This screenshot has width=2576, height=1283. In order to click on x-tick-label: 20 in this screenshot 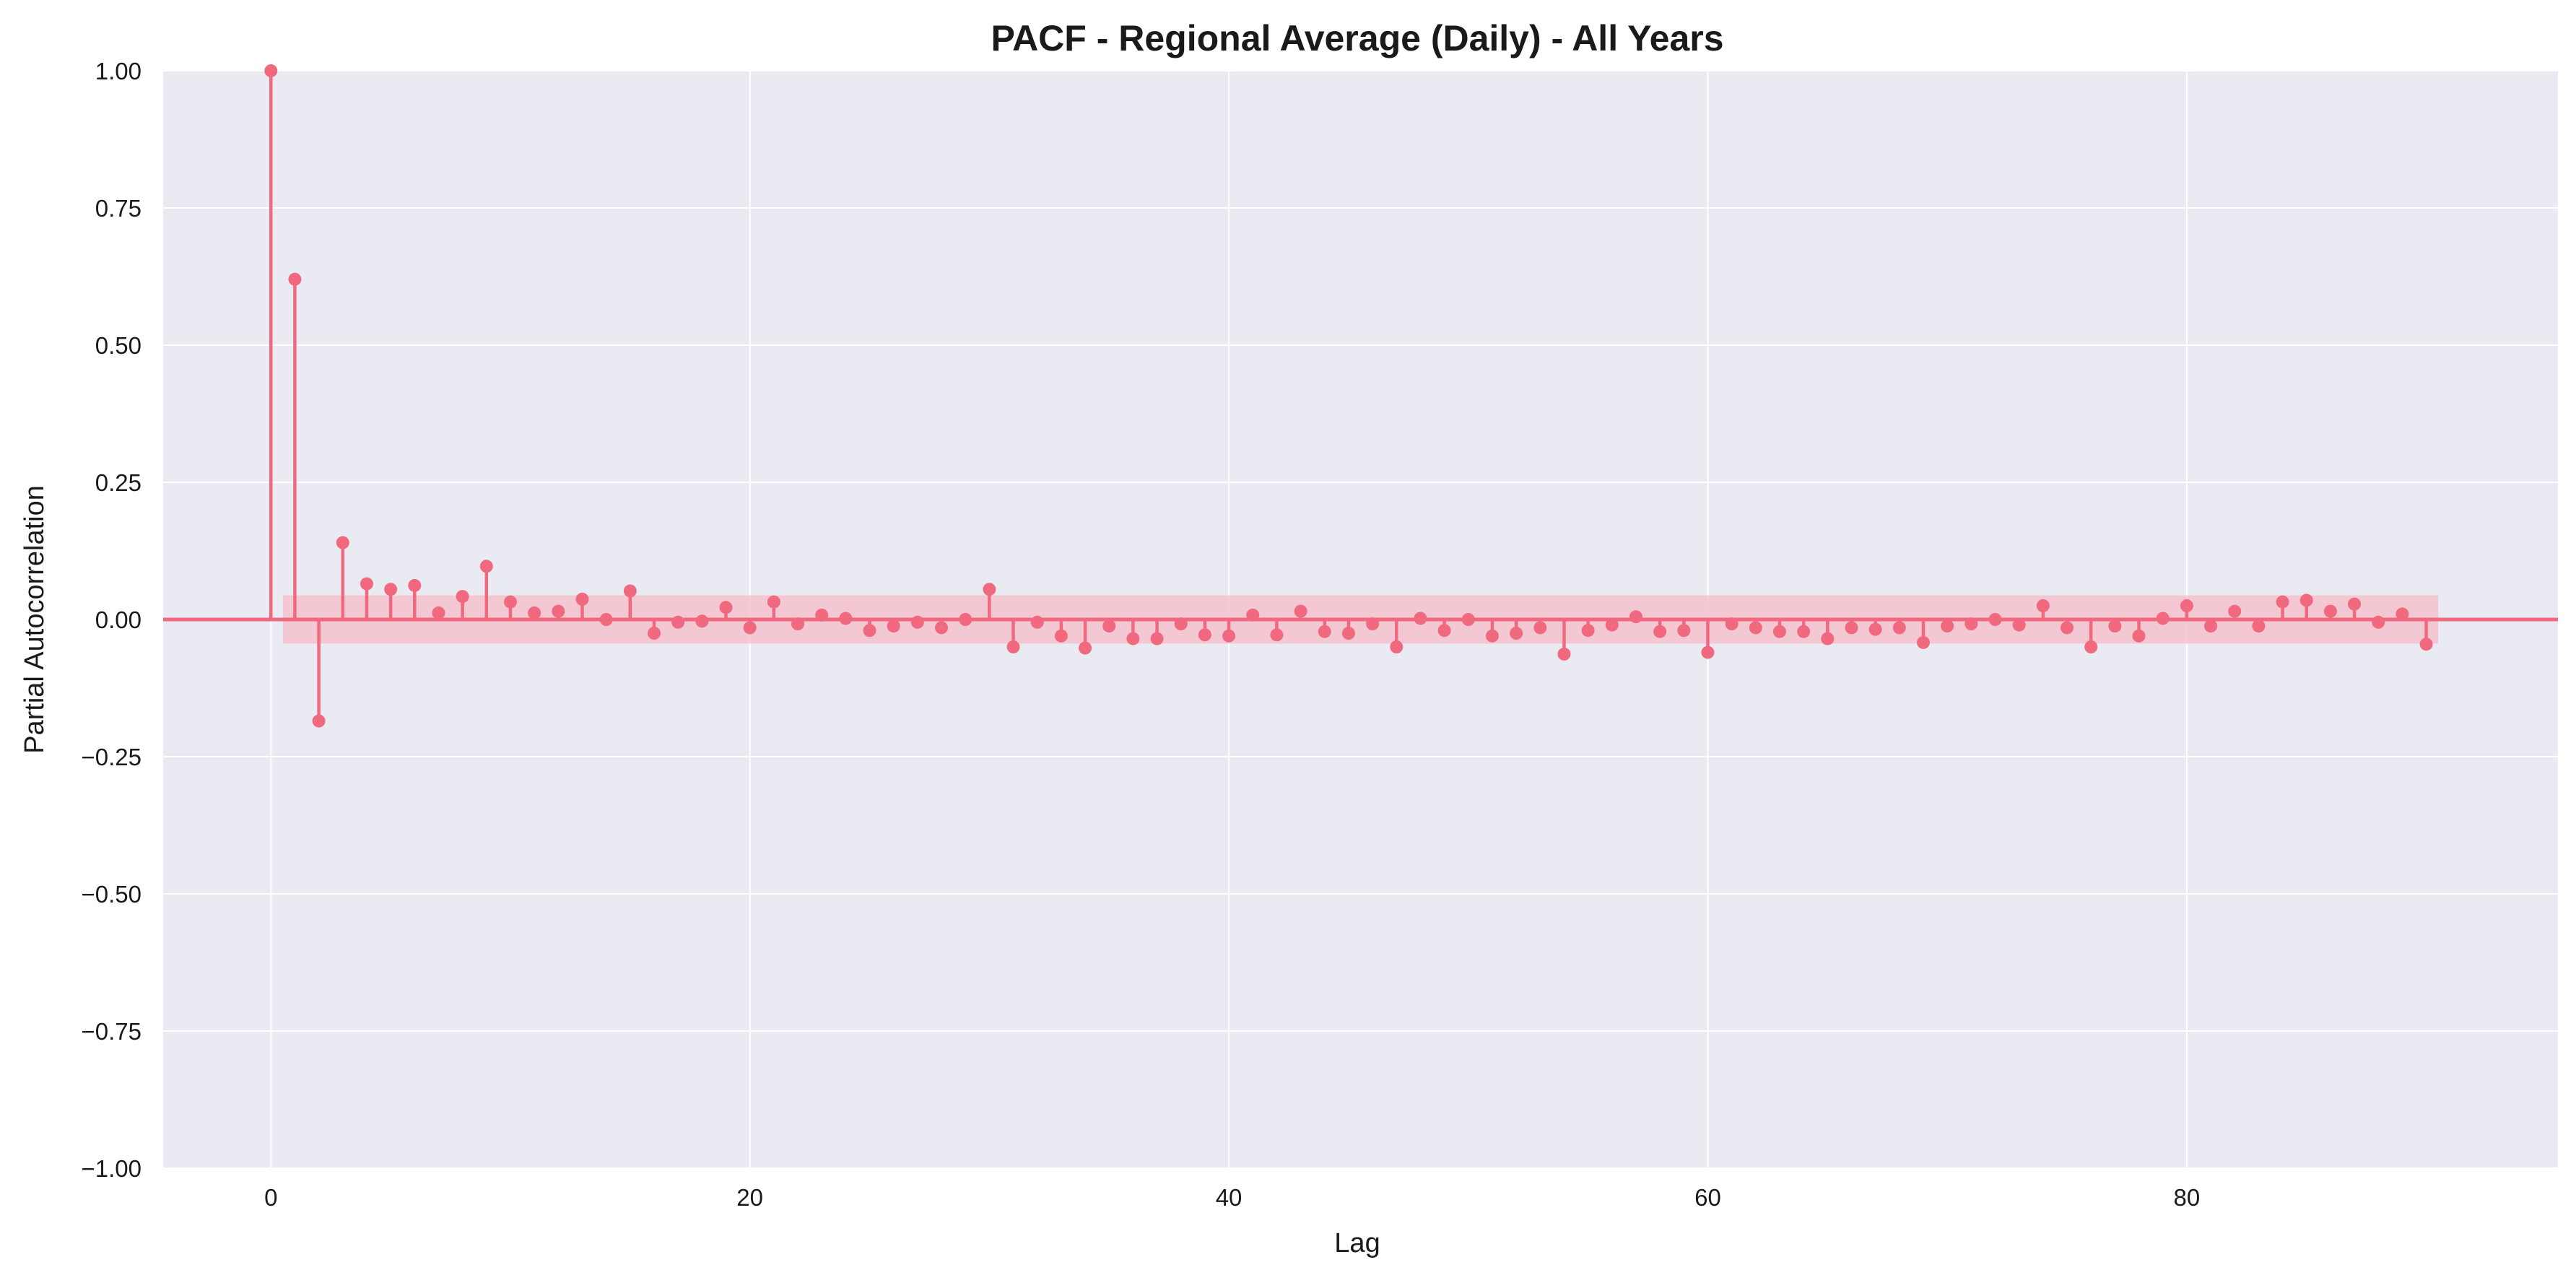, I will do `click(749, 1198)`.